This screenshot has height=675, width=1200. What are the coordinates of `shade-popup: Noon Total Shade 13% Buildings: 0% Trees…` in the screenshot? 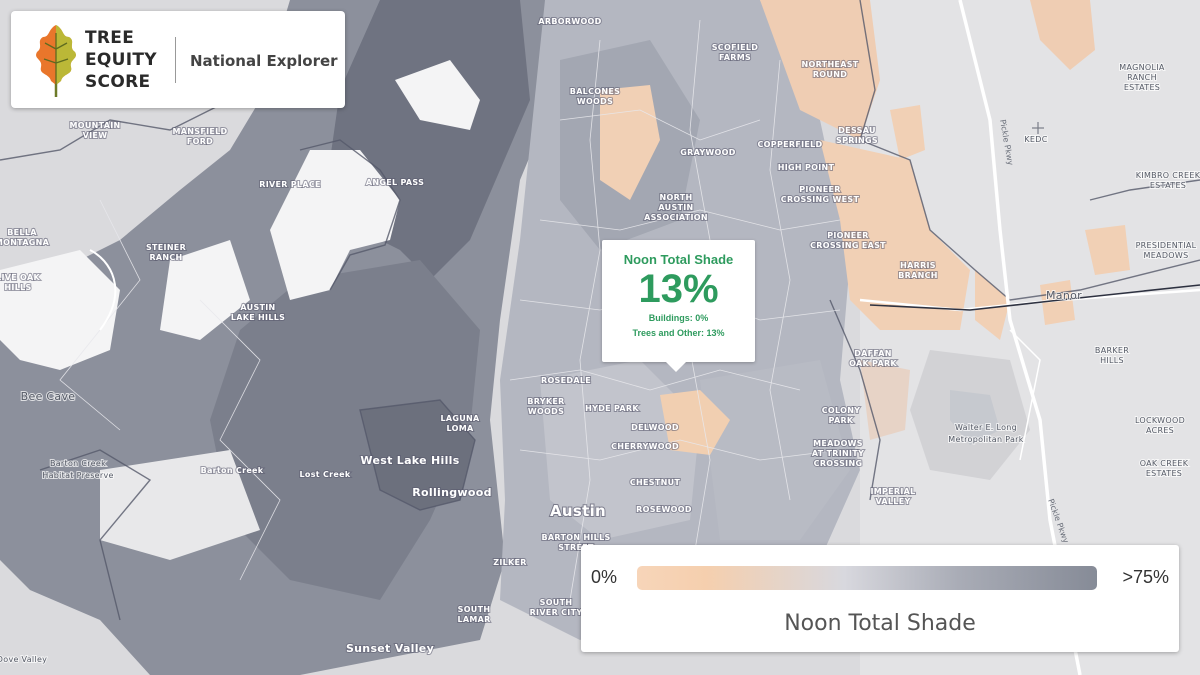 It's located at (678, 306).